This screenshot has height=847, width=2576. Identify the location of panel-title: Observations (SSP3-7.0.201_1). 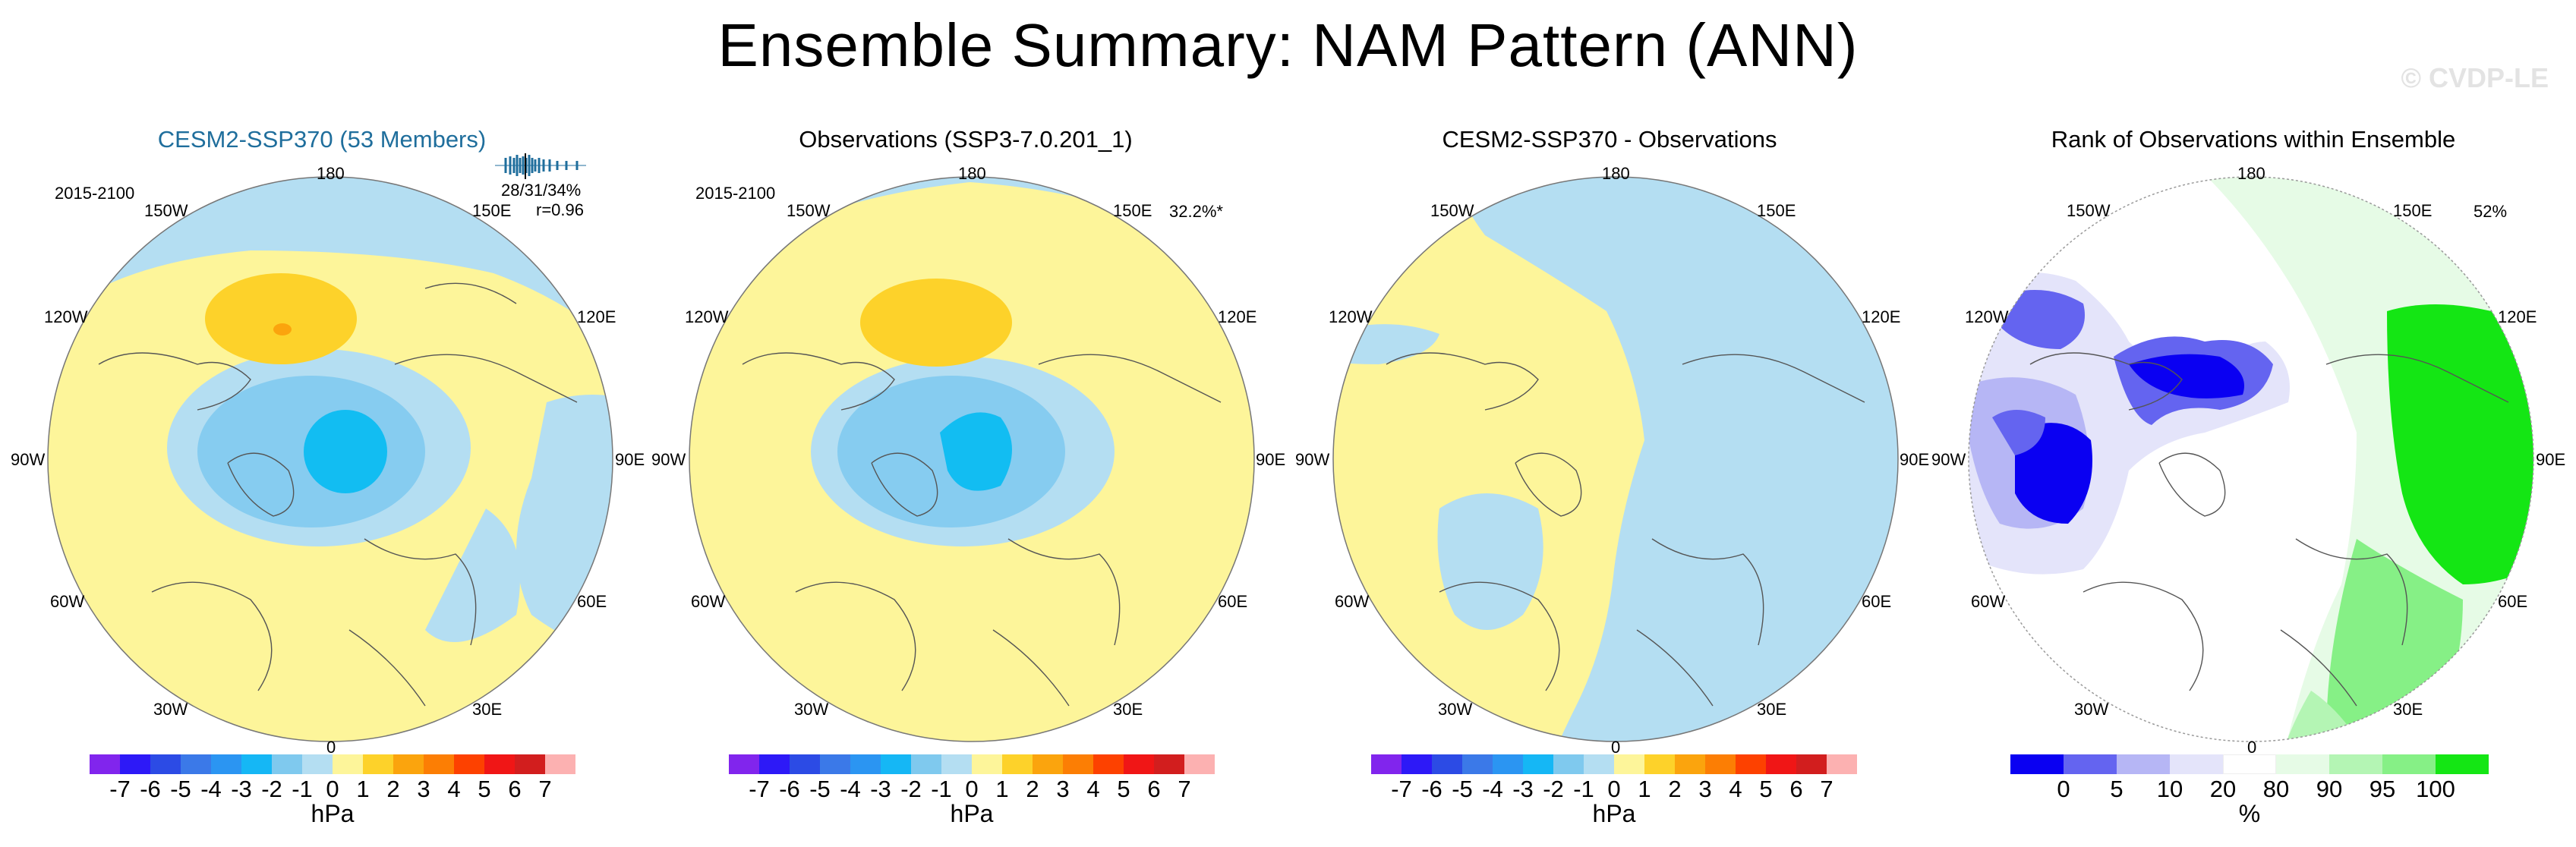
(966, 139).